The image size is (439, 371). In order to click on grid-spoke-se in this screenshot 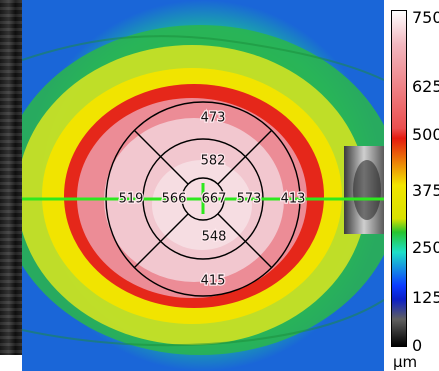, I will do `click(245, 241)`.